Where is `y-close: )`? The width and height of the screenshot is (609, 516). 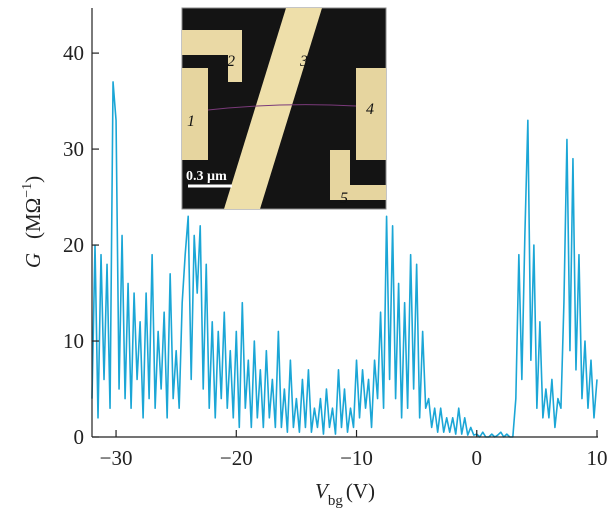 y-close: ) is located at coordinates (33, 179).